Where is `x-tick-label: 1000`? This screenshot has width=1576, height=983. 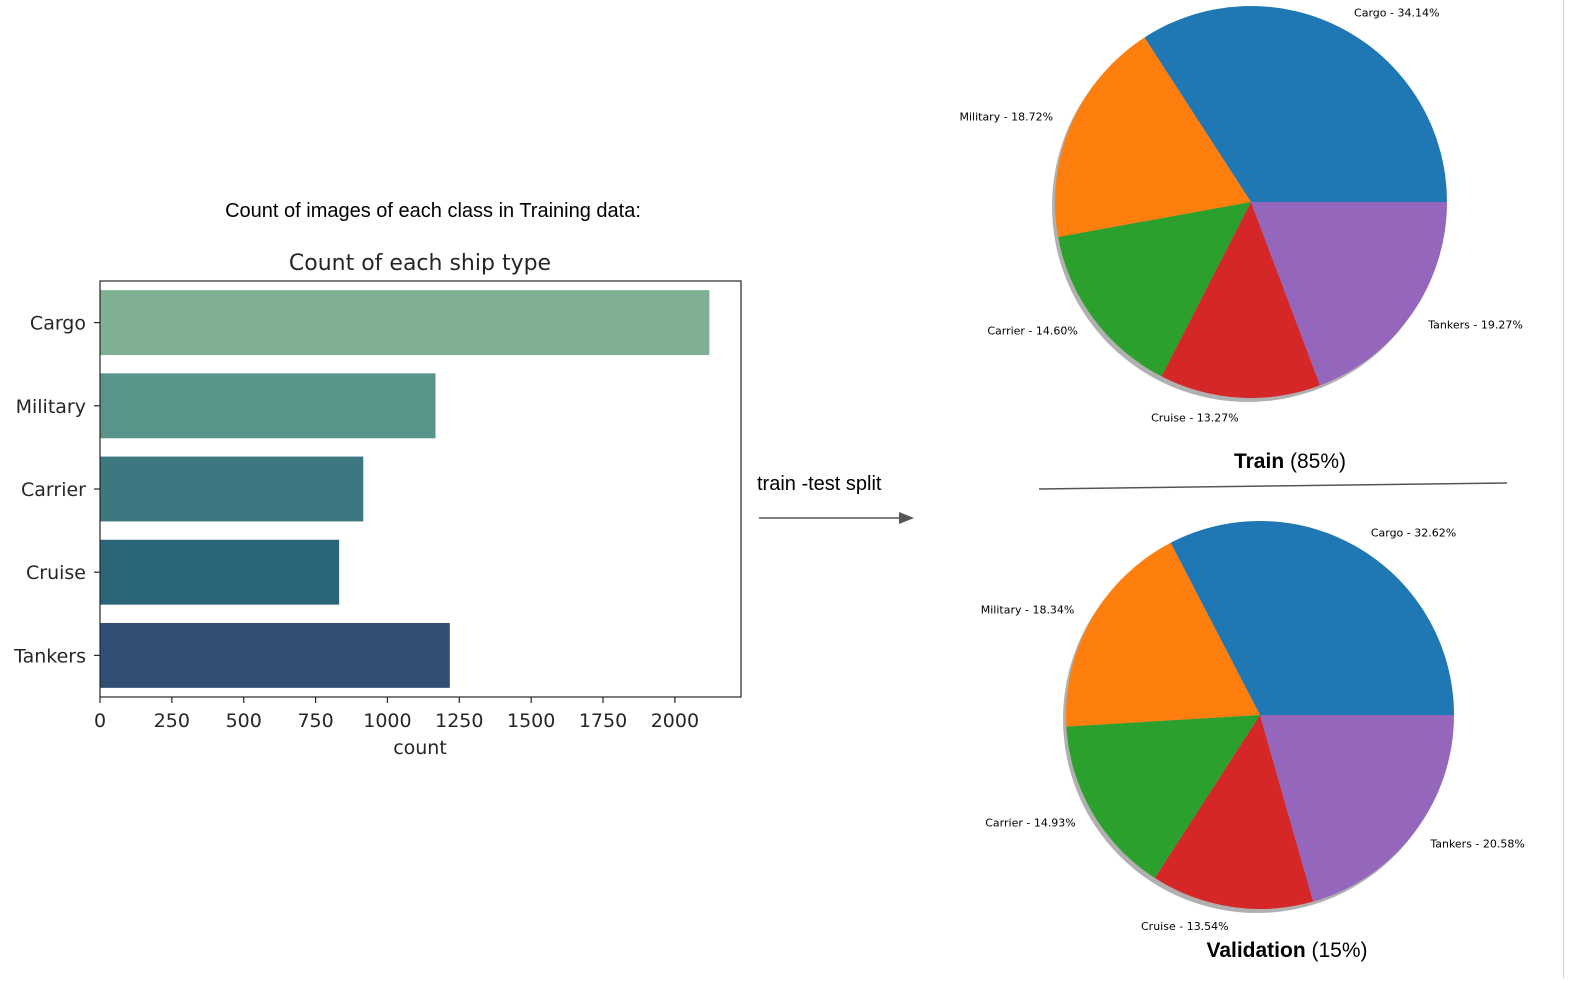
x-tick-label: 1000 is located at coordinates (387, 721).